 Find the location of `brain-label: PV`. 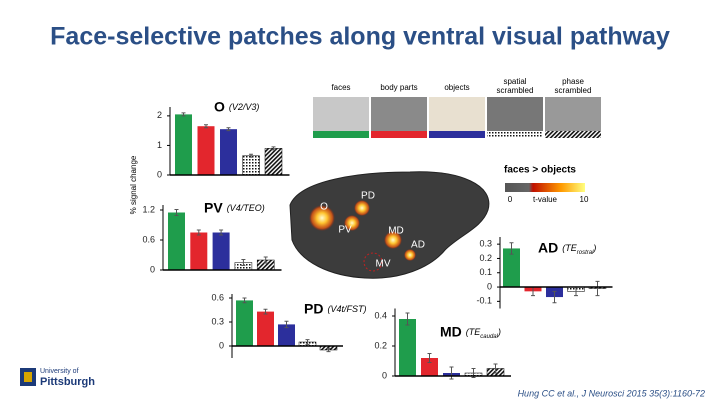

brain-label: PV is located at coordinates (345, 230).